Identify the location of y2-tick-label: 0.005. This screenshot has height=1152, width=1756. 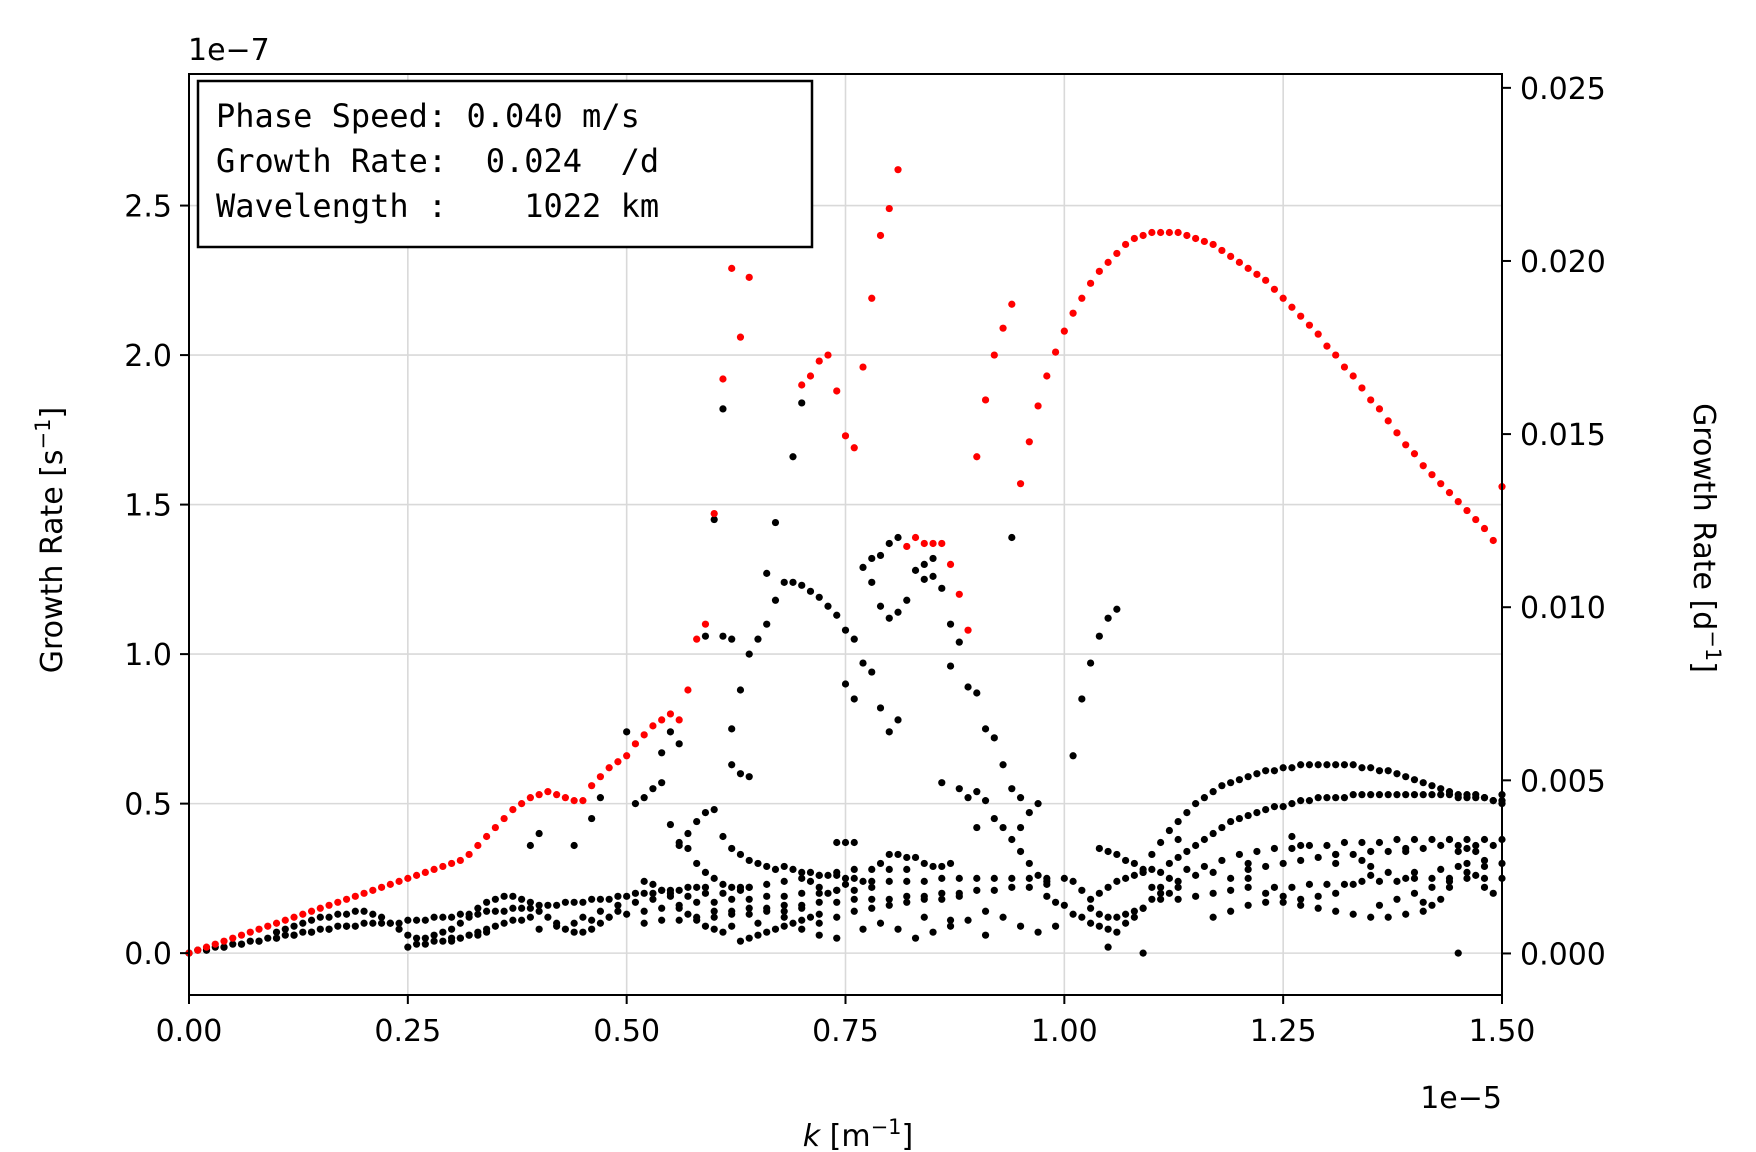
(1563, 781).